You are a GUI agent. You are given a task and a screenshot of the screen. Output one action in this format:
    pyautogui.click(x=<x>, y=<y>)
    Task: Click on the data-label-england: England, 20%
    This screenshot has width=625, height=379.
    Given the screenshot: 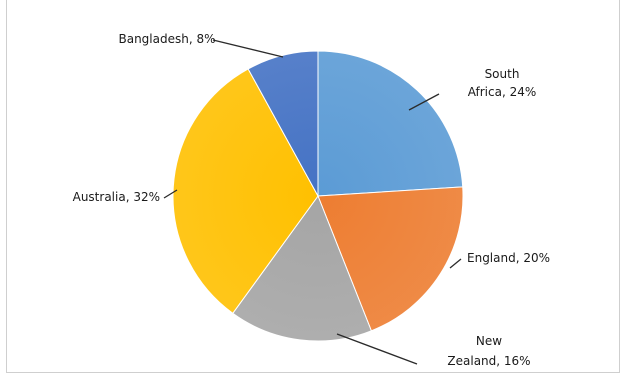 What is the action you would take?
    pyautogui.click(x=508, y=258)
    